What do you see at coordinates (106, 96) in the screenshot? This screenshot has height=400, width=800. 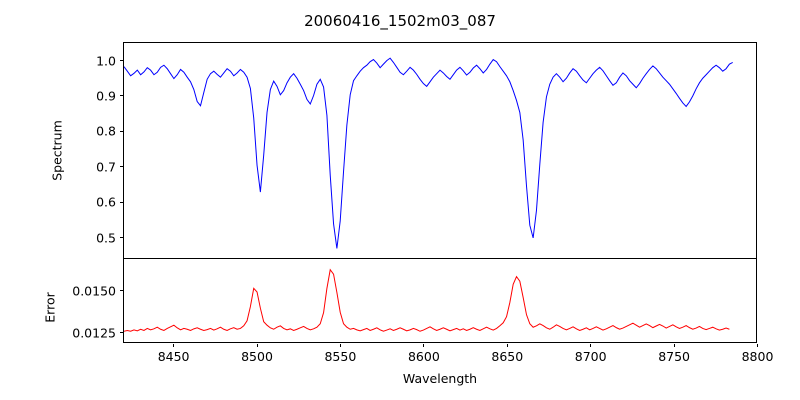 I see `spectrum-ytick-label: 0.9` at bounding box center [106, 96].